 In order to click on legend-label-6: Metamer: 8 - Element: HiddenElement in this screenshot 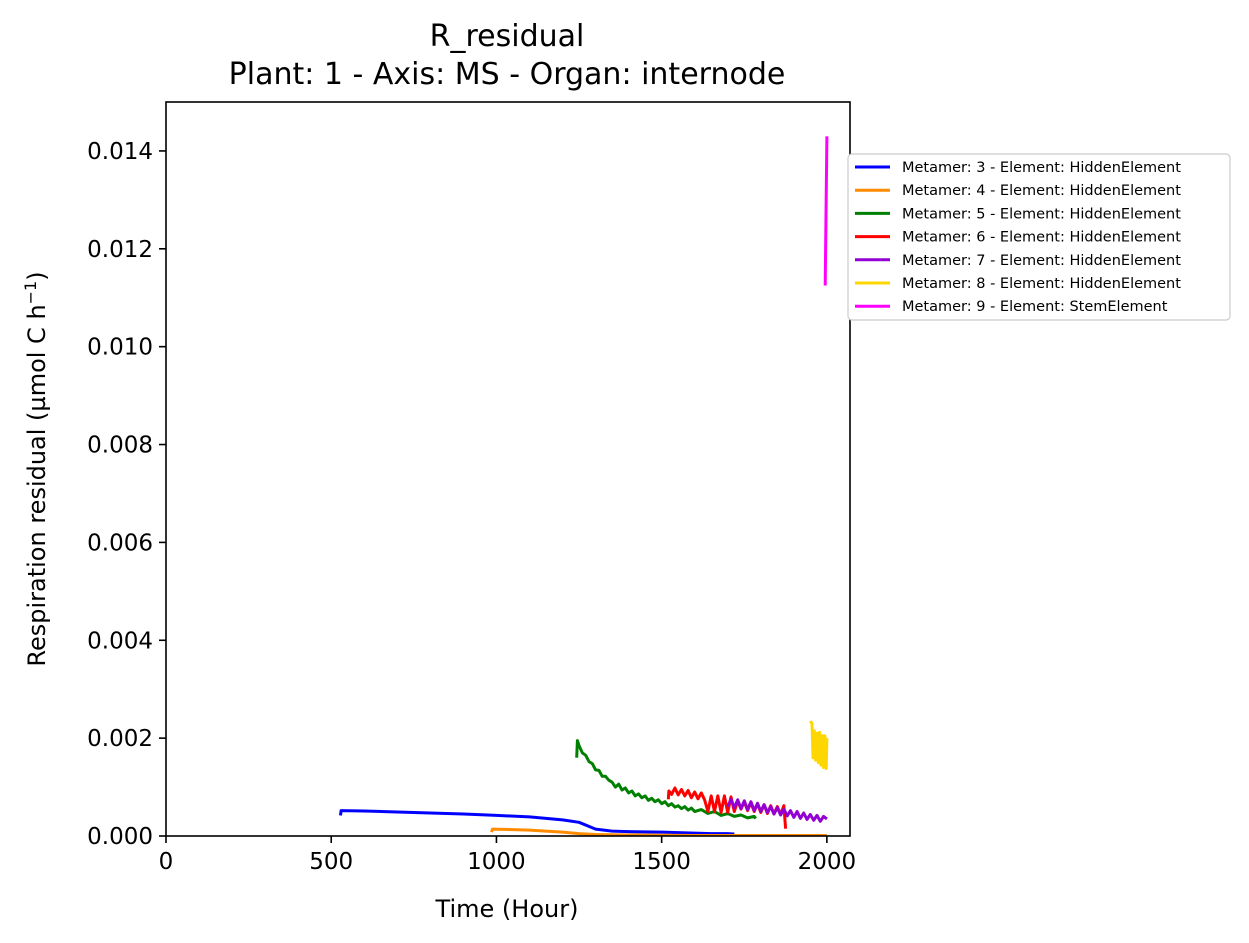, I will do `click(1041, 284)`.